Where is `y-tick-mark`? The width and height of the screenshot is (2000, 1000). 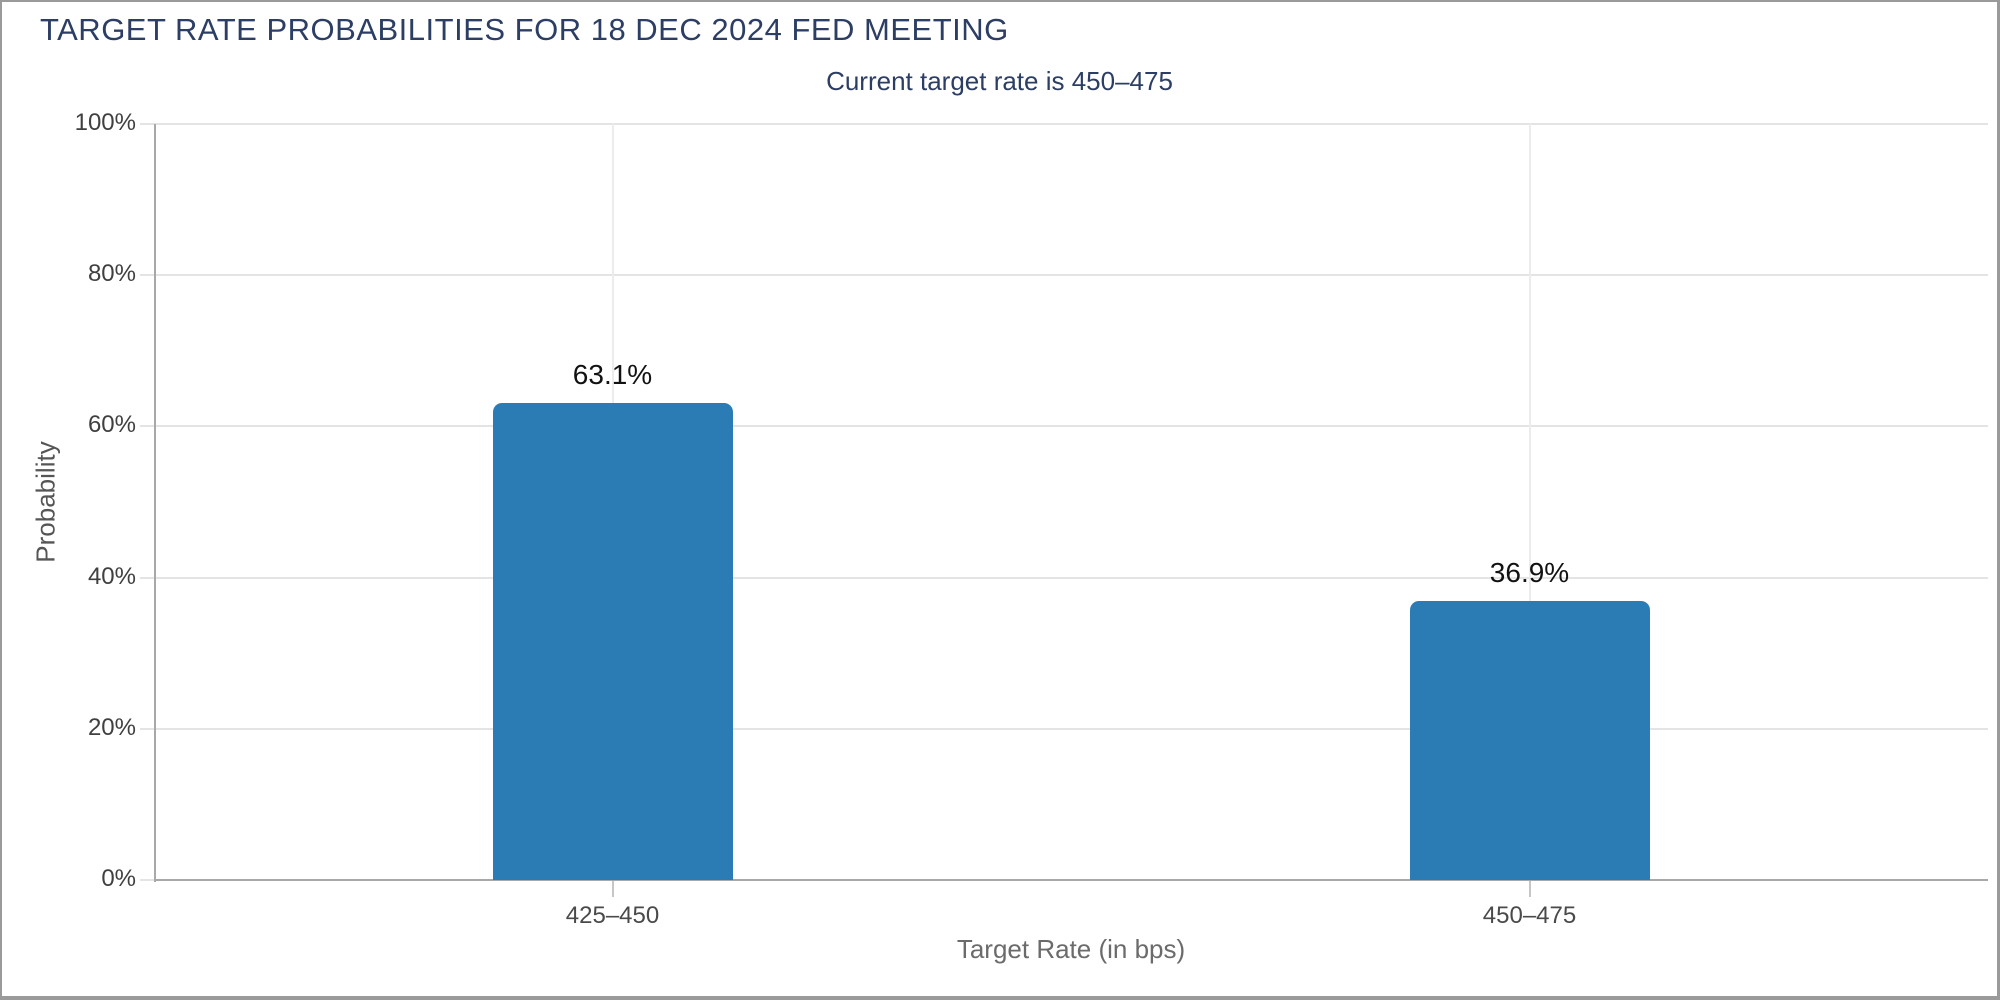 y-tick-mark is located at coordinates (147, 880).